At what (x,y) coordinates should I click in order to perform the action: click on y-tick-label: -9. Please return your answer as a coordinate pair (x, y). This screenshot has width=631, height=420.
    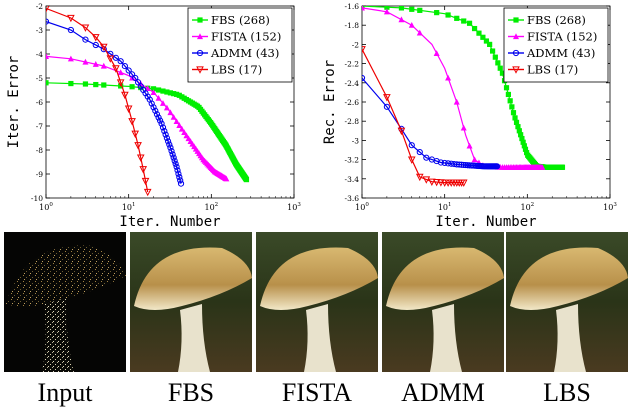
    Looking at the image, I should click on (40, 174).